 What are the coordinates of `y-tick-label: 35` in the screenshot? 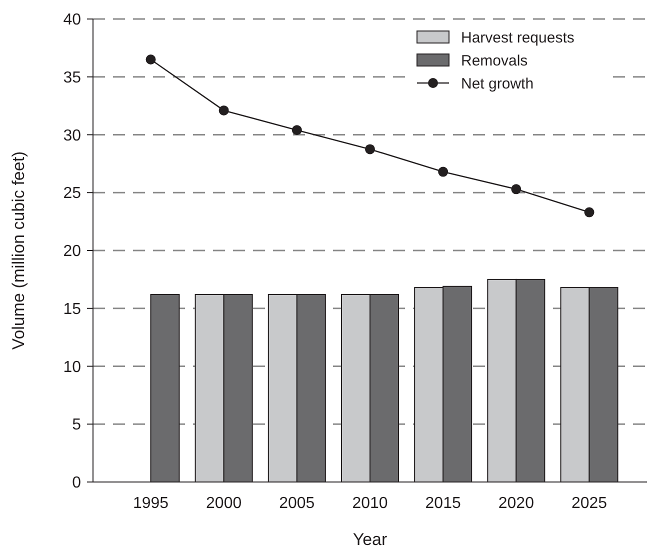 It's located at (72, 77).